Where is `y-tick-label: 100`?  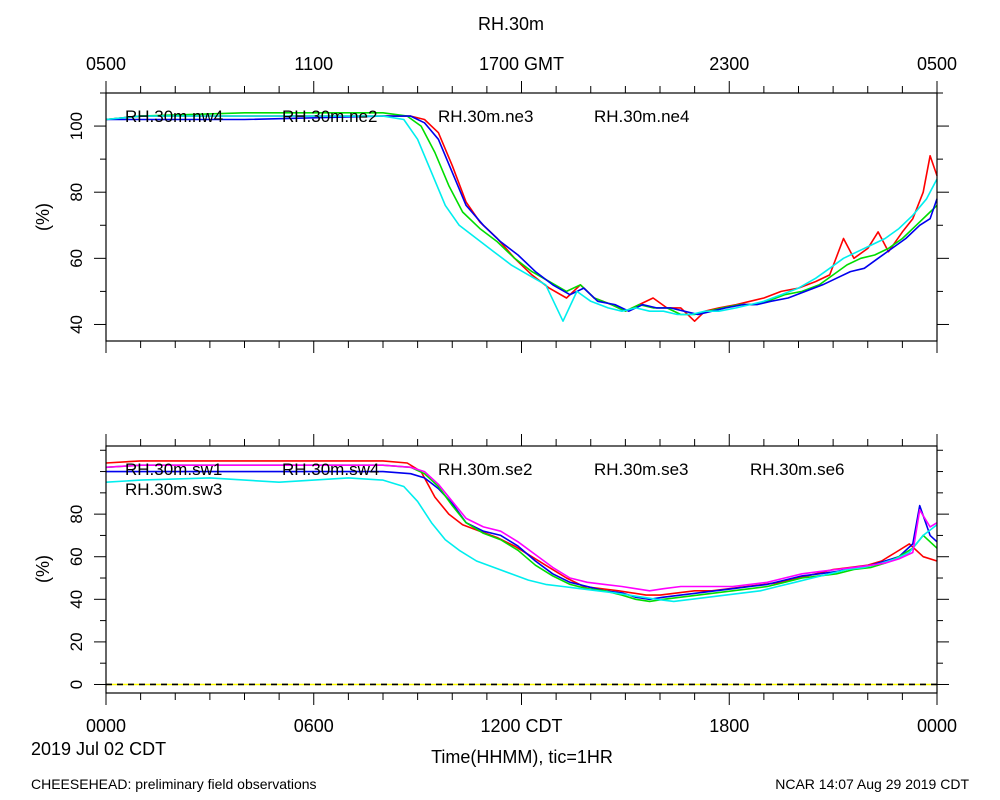 y-tick-label: 100 is located at coordinates (76, 126).